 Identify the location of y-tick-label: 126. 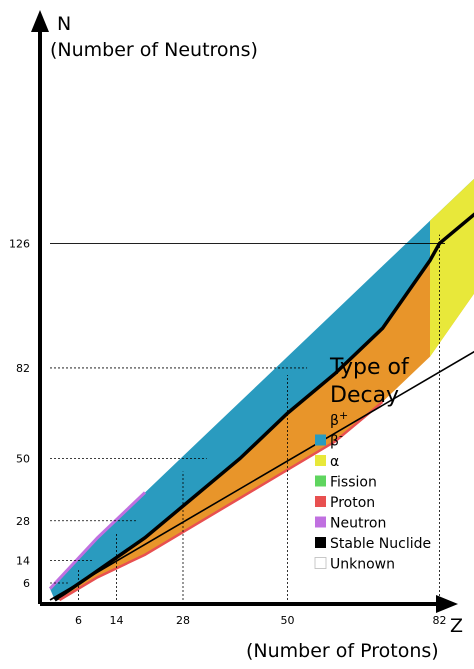
(19, 243).